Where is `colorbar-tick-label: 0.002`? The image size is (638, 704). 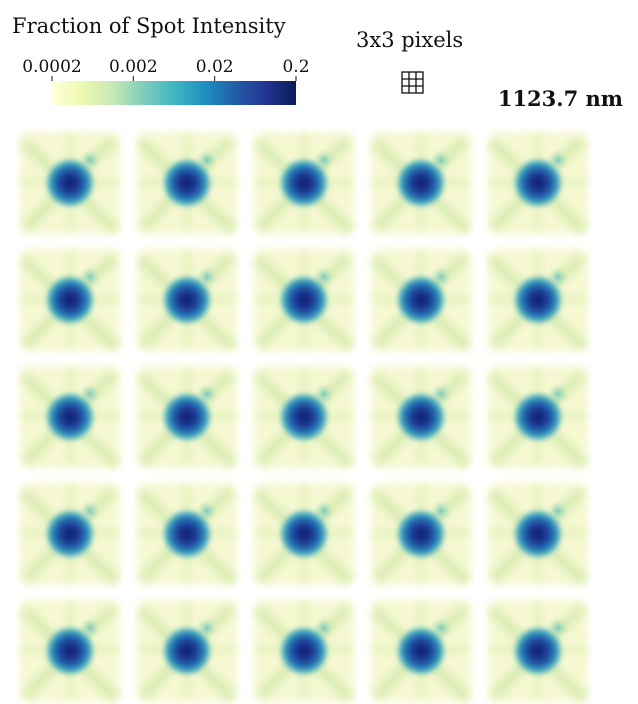 colorbar-tick-label: 0.002 is located at coordinates (133, 67).